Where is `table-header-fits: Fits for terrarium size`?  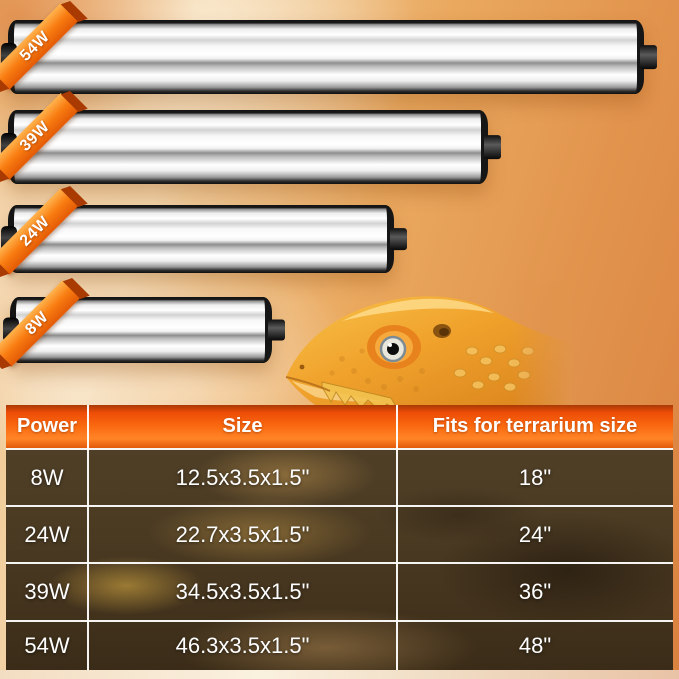 table-header-fits: Fits for terrarium size is located at coordinates (535, 426).